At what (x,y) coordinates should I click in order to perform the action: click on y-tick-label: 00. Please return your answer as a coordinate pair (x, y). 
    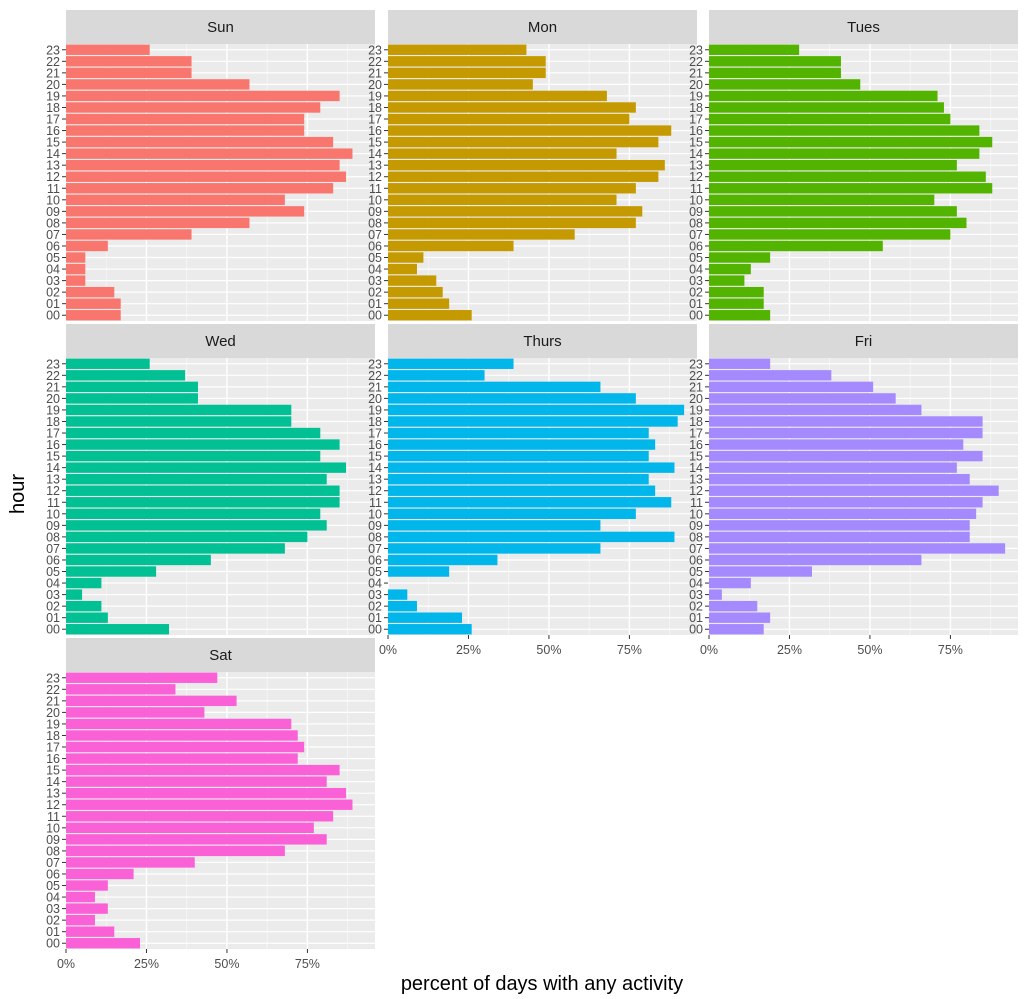
    Looking at the image, I should click on (53, 944).